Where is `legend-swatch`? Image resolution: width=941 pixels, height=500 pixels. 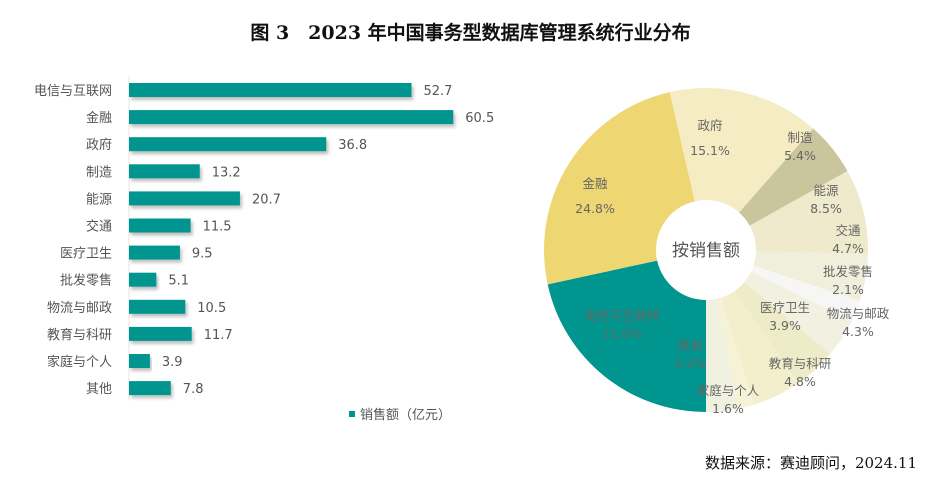
legend-swatch is located at coordinates (352, 414).